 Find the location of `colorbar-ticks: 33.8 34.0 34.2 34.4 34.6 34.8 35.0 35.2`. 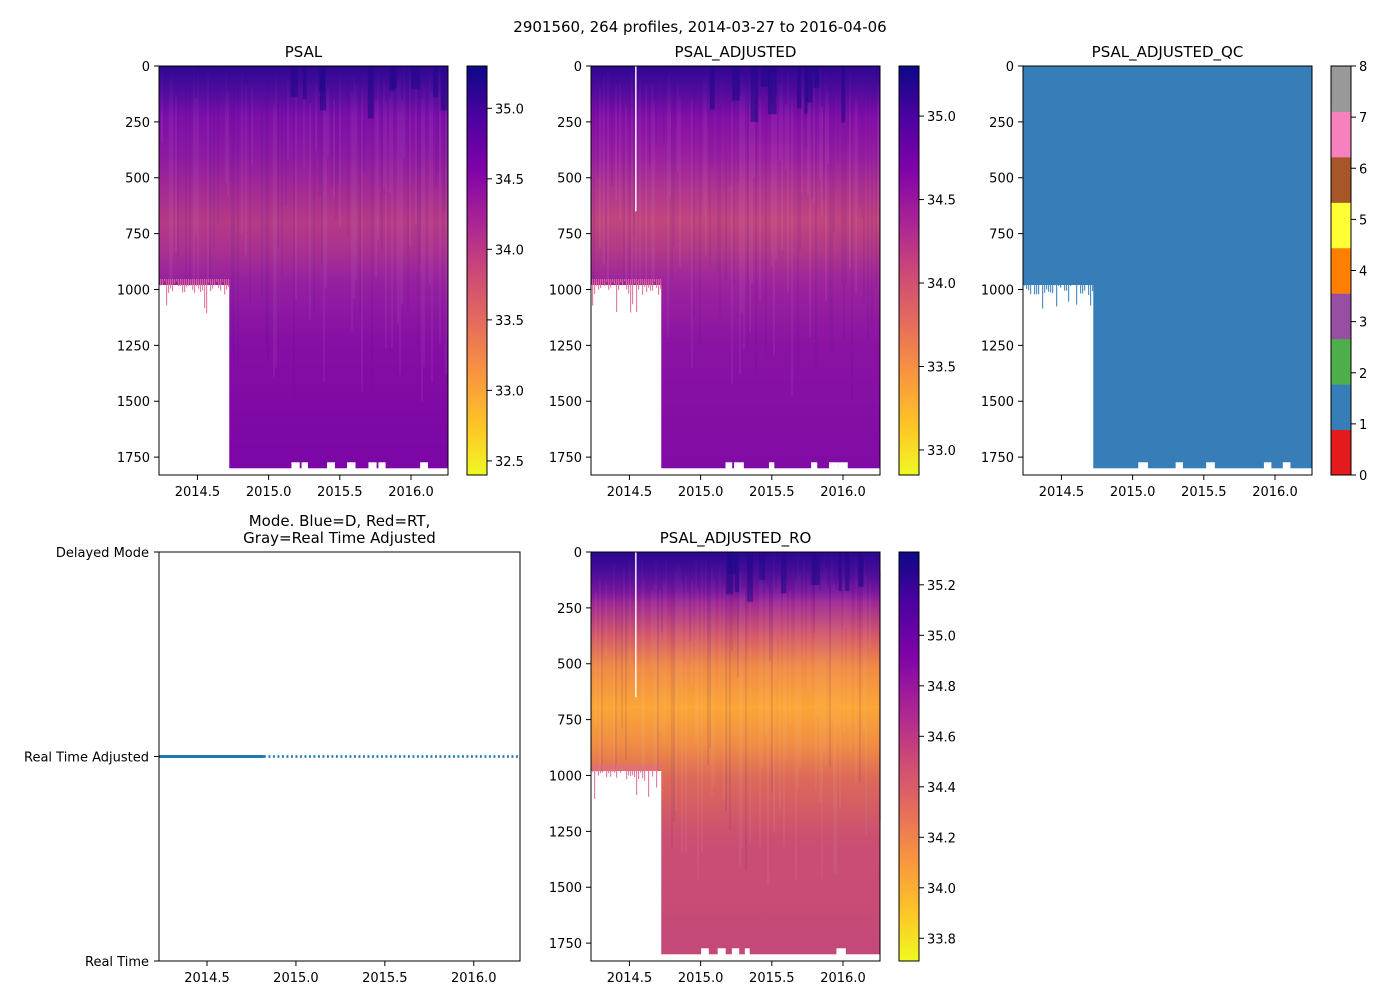

colorbar-ticks: 33.8 34.0 34.2 34.4 34.6 34.8 35.0 35.2 is located at coordinates (937, 763).